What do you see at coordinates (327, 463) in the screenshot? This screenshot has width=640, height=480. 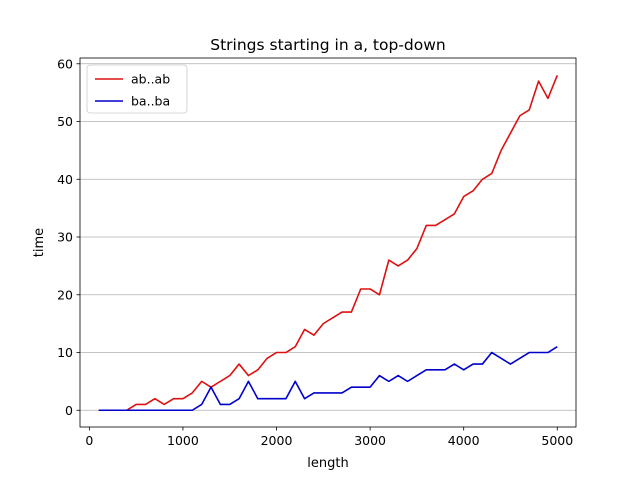 I see `x-axis-label: length` at bounding box center [327, 463].